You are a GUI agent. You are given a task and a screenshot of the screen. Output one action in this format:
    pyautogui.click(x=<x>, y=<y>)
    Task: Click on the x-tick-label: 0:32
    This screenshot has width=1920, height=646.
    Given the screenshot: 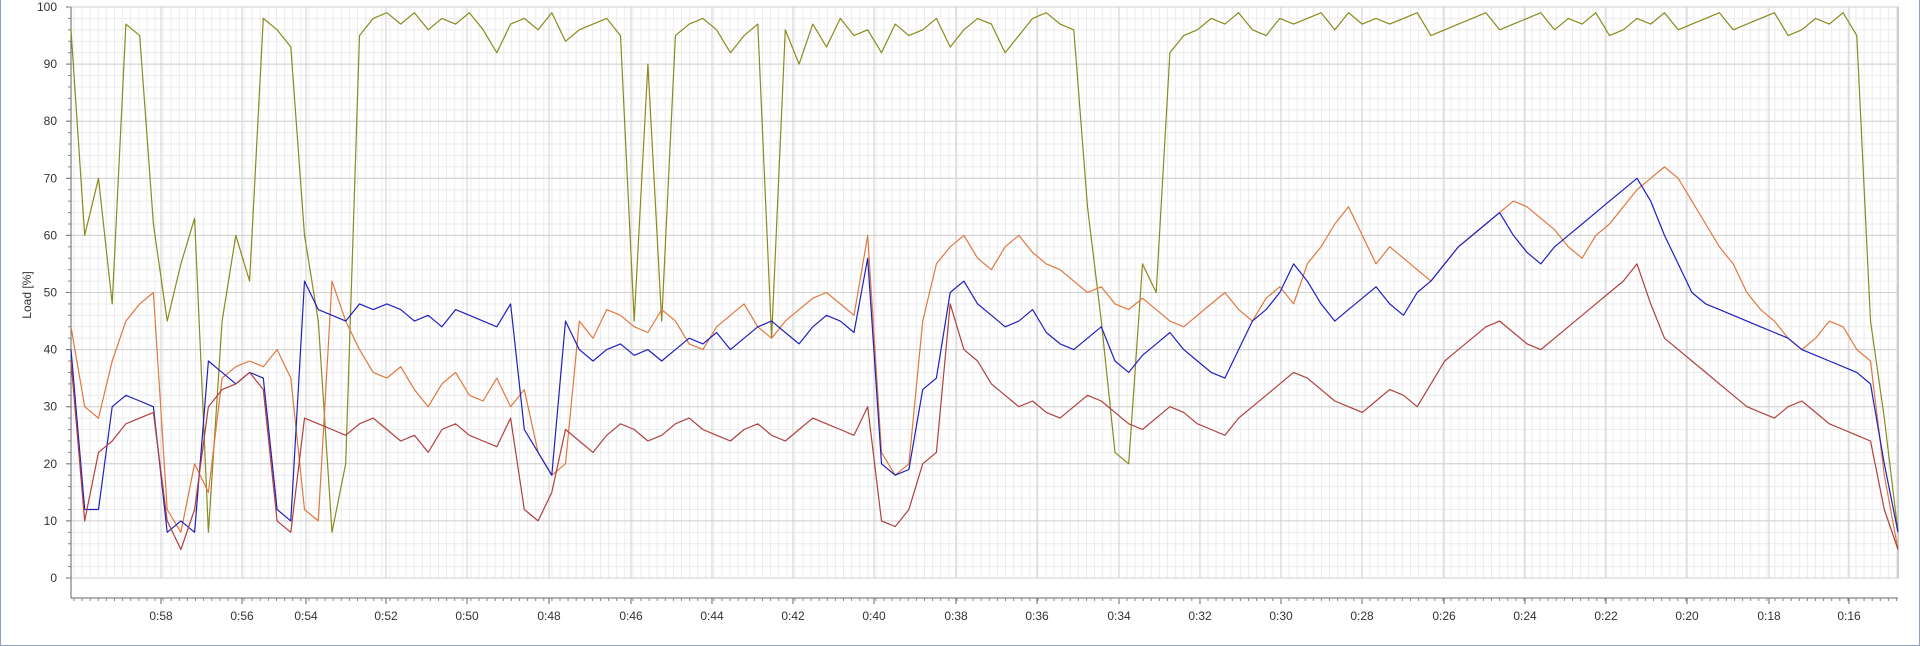 What is the action you would take?
    pyautogui.click(x=1200, y=616)
    